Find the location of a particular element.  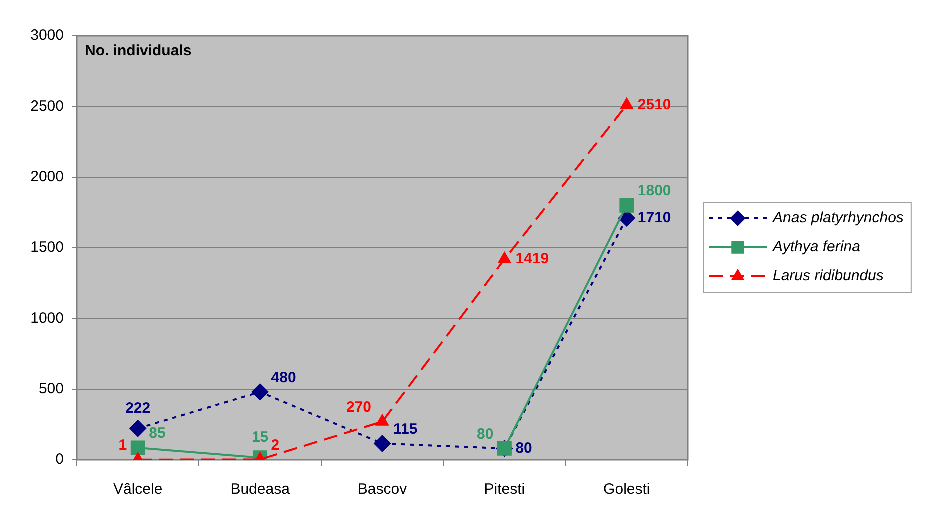

y-tick-label: 1500 is located at coordinates (47, 247).